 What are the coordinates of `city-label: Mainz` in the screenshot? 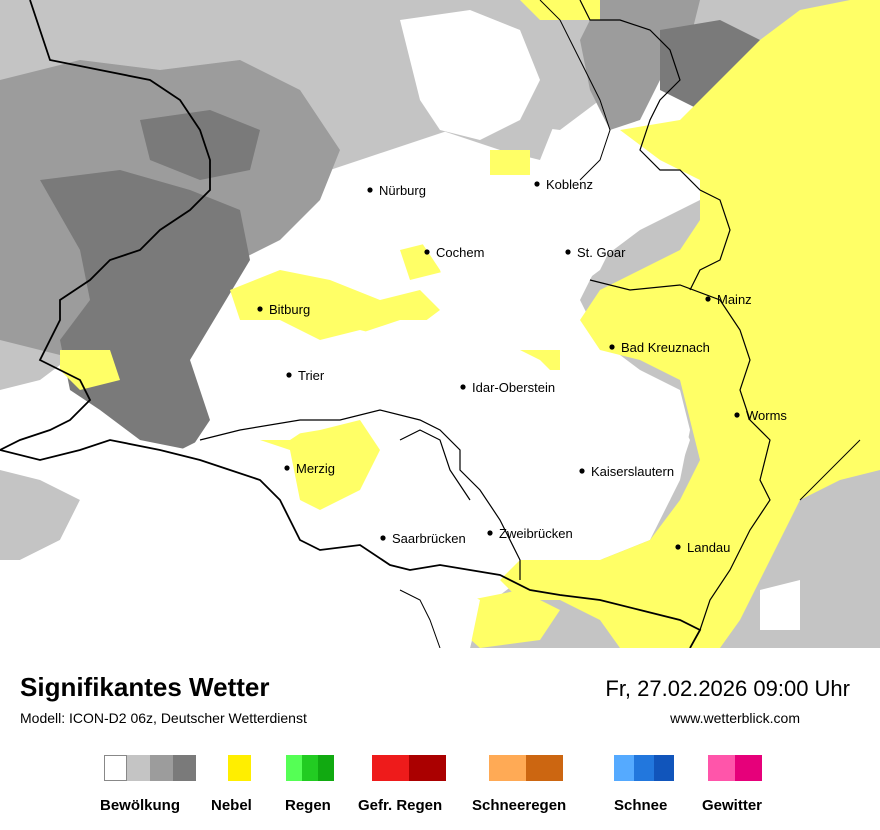 It's located at (734, 299).